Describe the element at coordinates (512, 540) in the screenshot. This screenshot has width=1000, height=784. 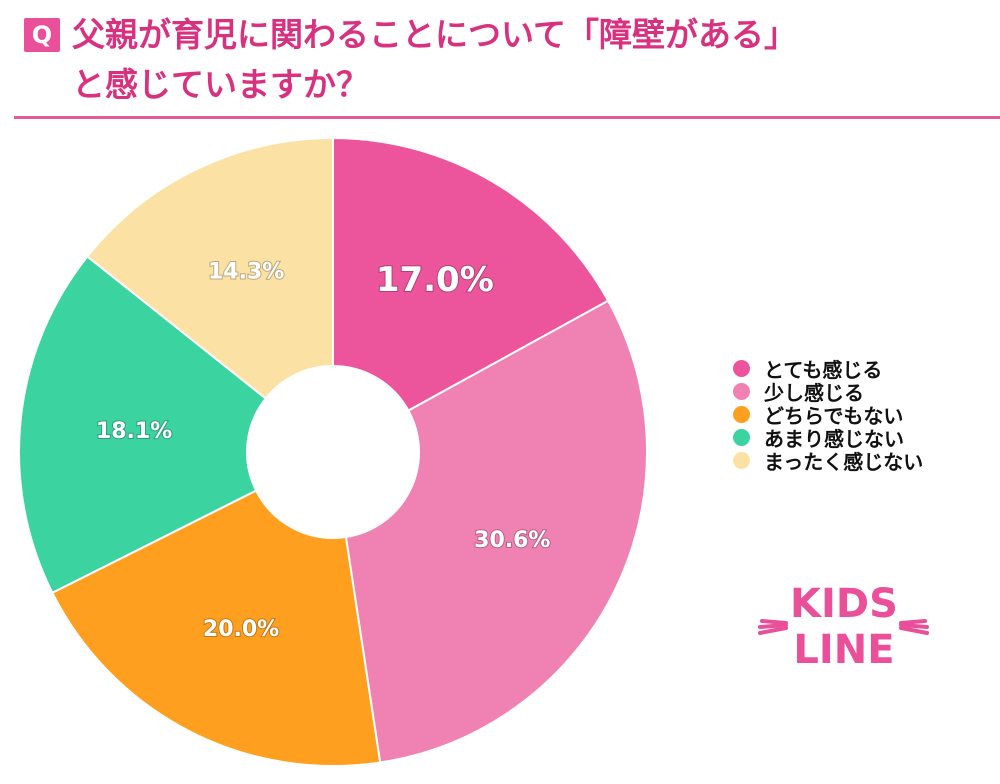
I see `slice-label: 30.6%` at that location.